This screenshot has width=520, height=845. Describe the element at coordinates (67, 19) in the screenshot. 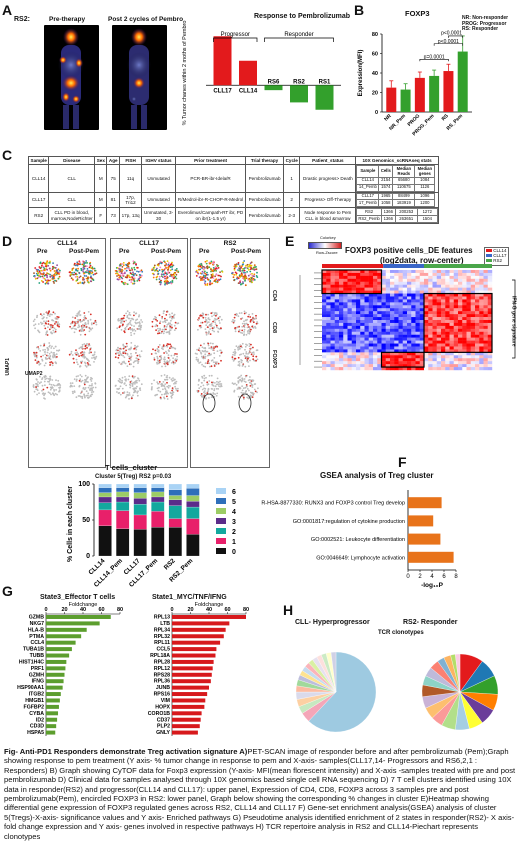

I see `panel-a-pre-label: Pre-therapy` at that location.